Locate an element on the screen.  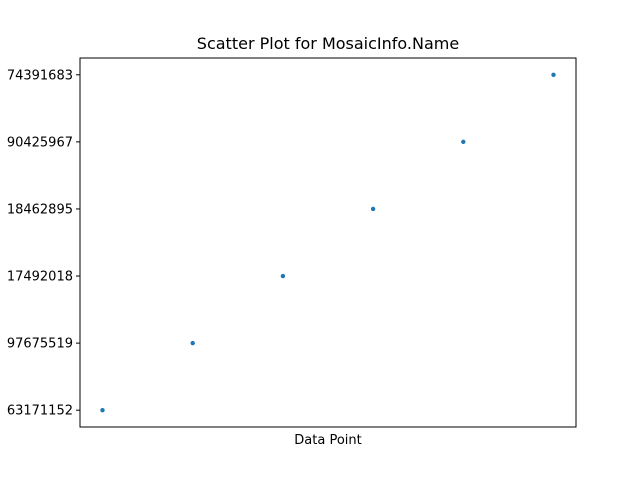
y-tick-label: 18462895 is located at coordinates (40, 209).